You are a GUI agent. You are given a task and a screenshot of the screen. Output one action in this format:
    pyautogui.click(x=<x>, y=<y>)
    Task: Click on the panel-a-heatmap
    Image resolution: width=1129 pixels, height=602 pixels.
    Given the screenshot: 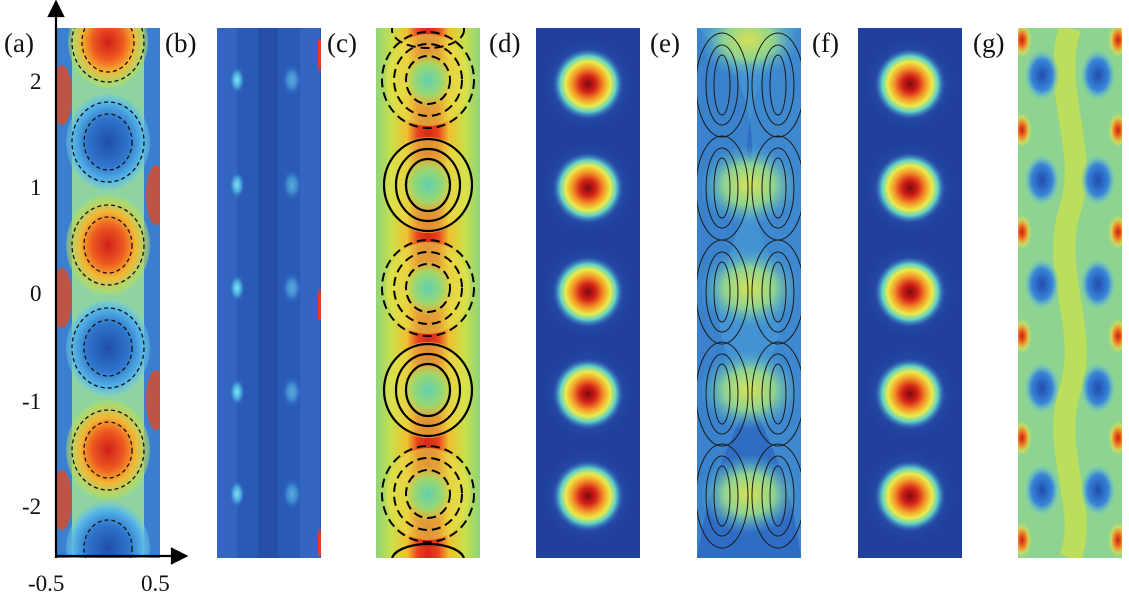 What is the action you would take?
    pyautogui.click(x=108, y=293)
    